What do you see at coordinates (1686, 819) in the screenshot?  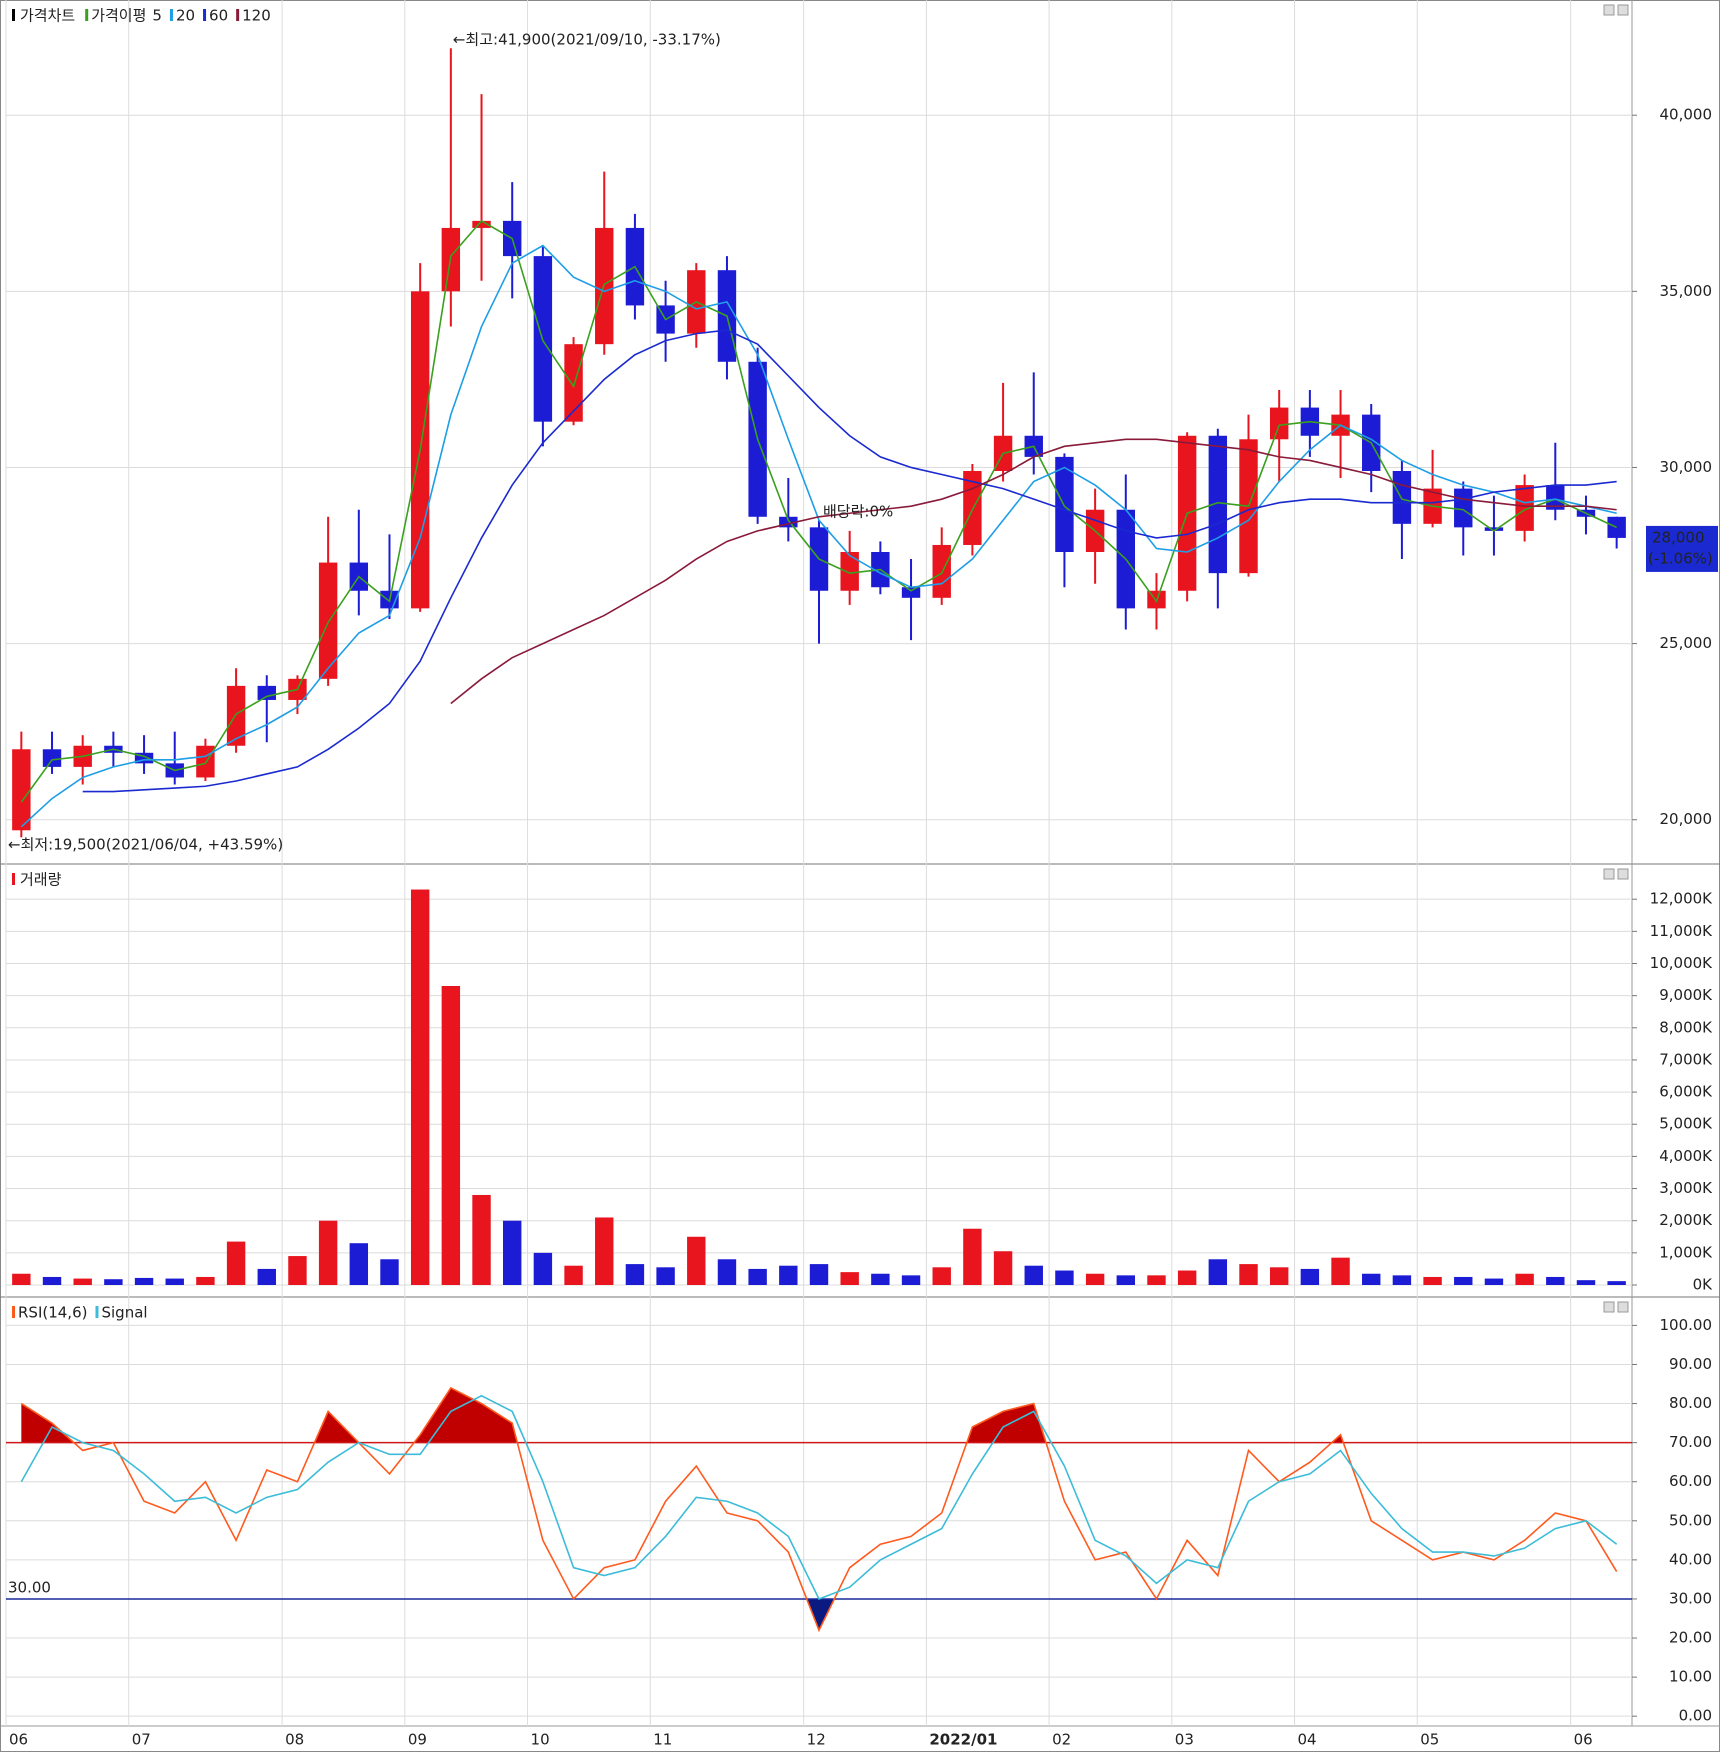 I see `y-tick-label: 20,000` at bounding box center [1686, 819].